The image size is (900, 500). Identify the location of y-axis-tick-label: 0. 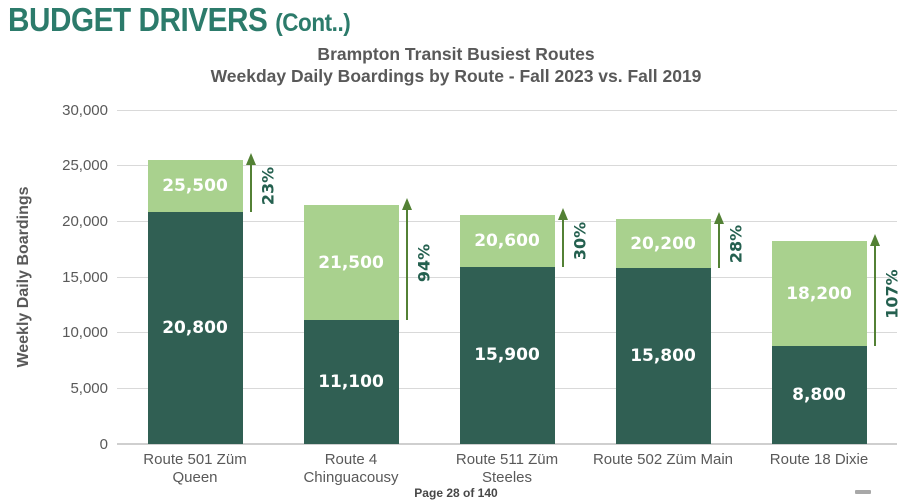
(103, 444).